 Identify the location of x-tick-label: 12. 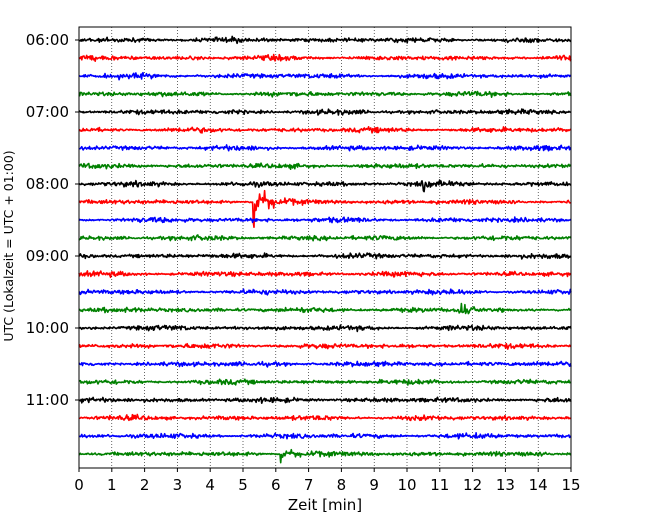
(472, 485).